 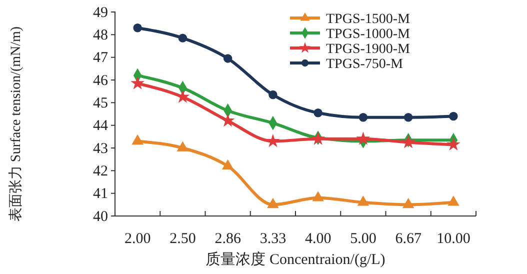 What do you see at coordinates (365, 64) in the screenshot?
I see `legend-label: TPGS-750-M` at bounding box center [365, 64].